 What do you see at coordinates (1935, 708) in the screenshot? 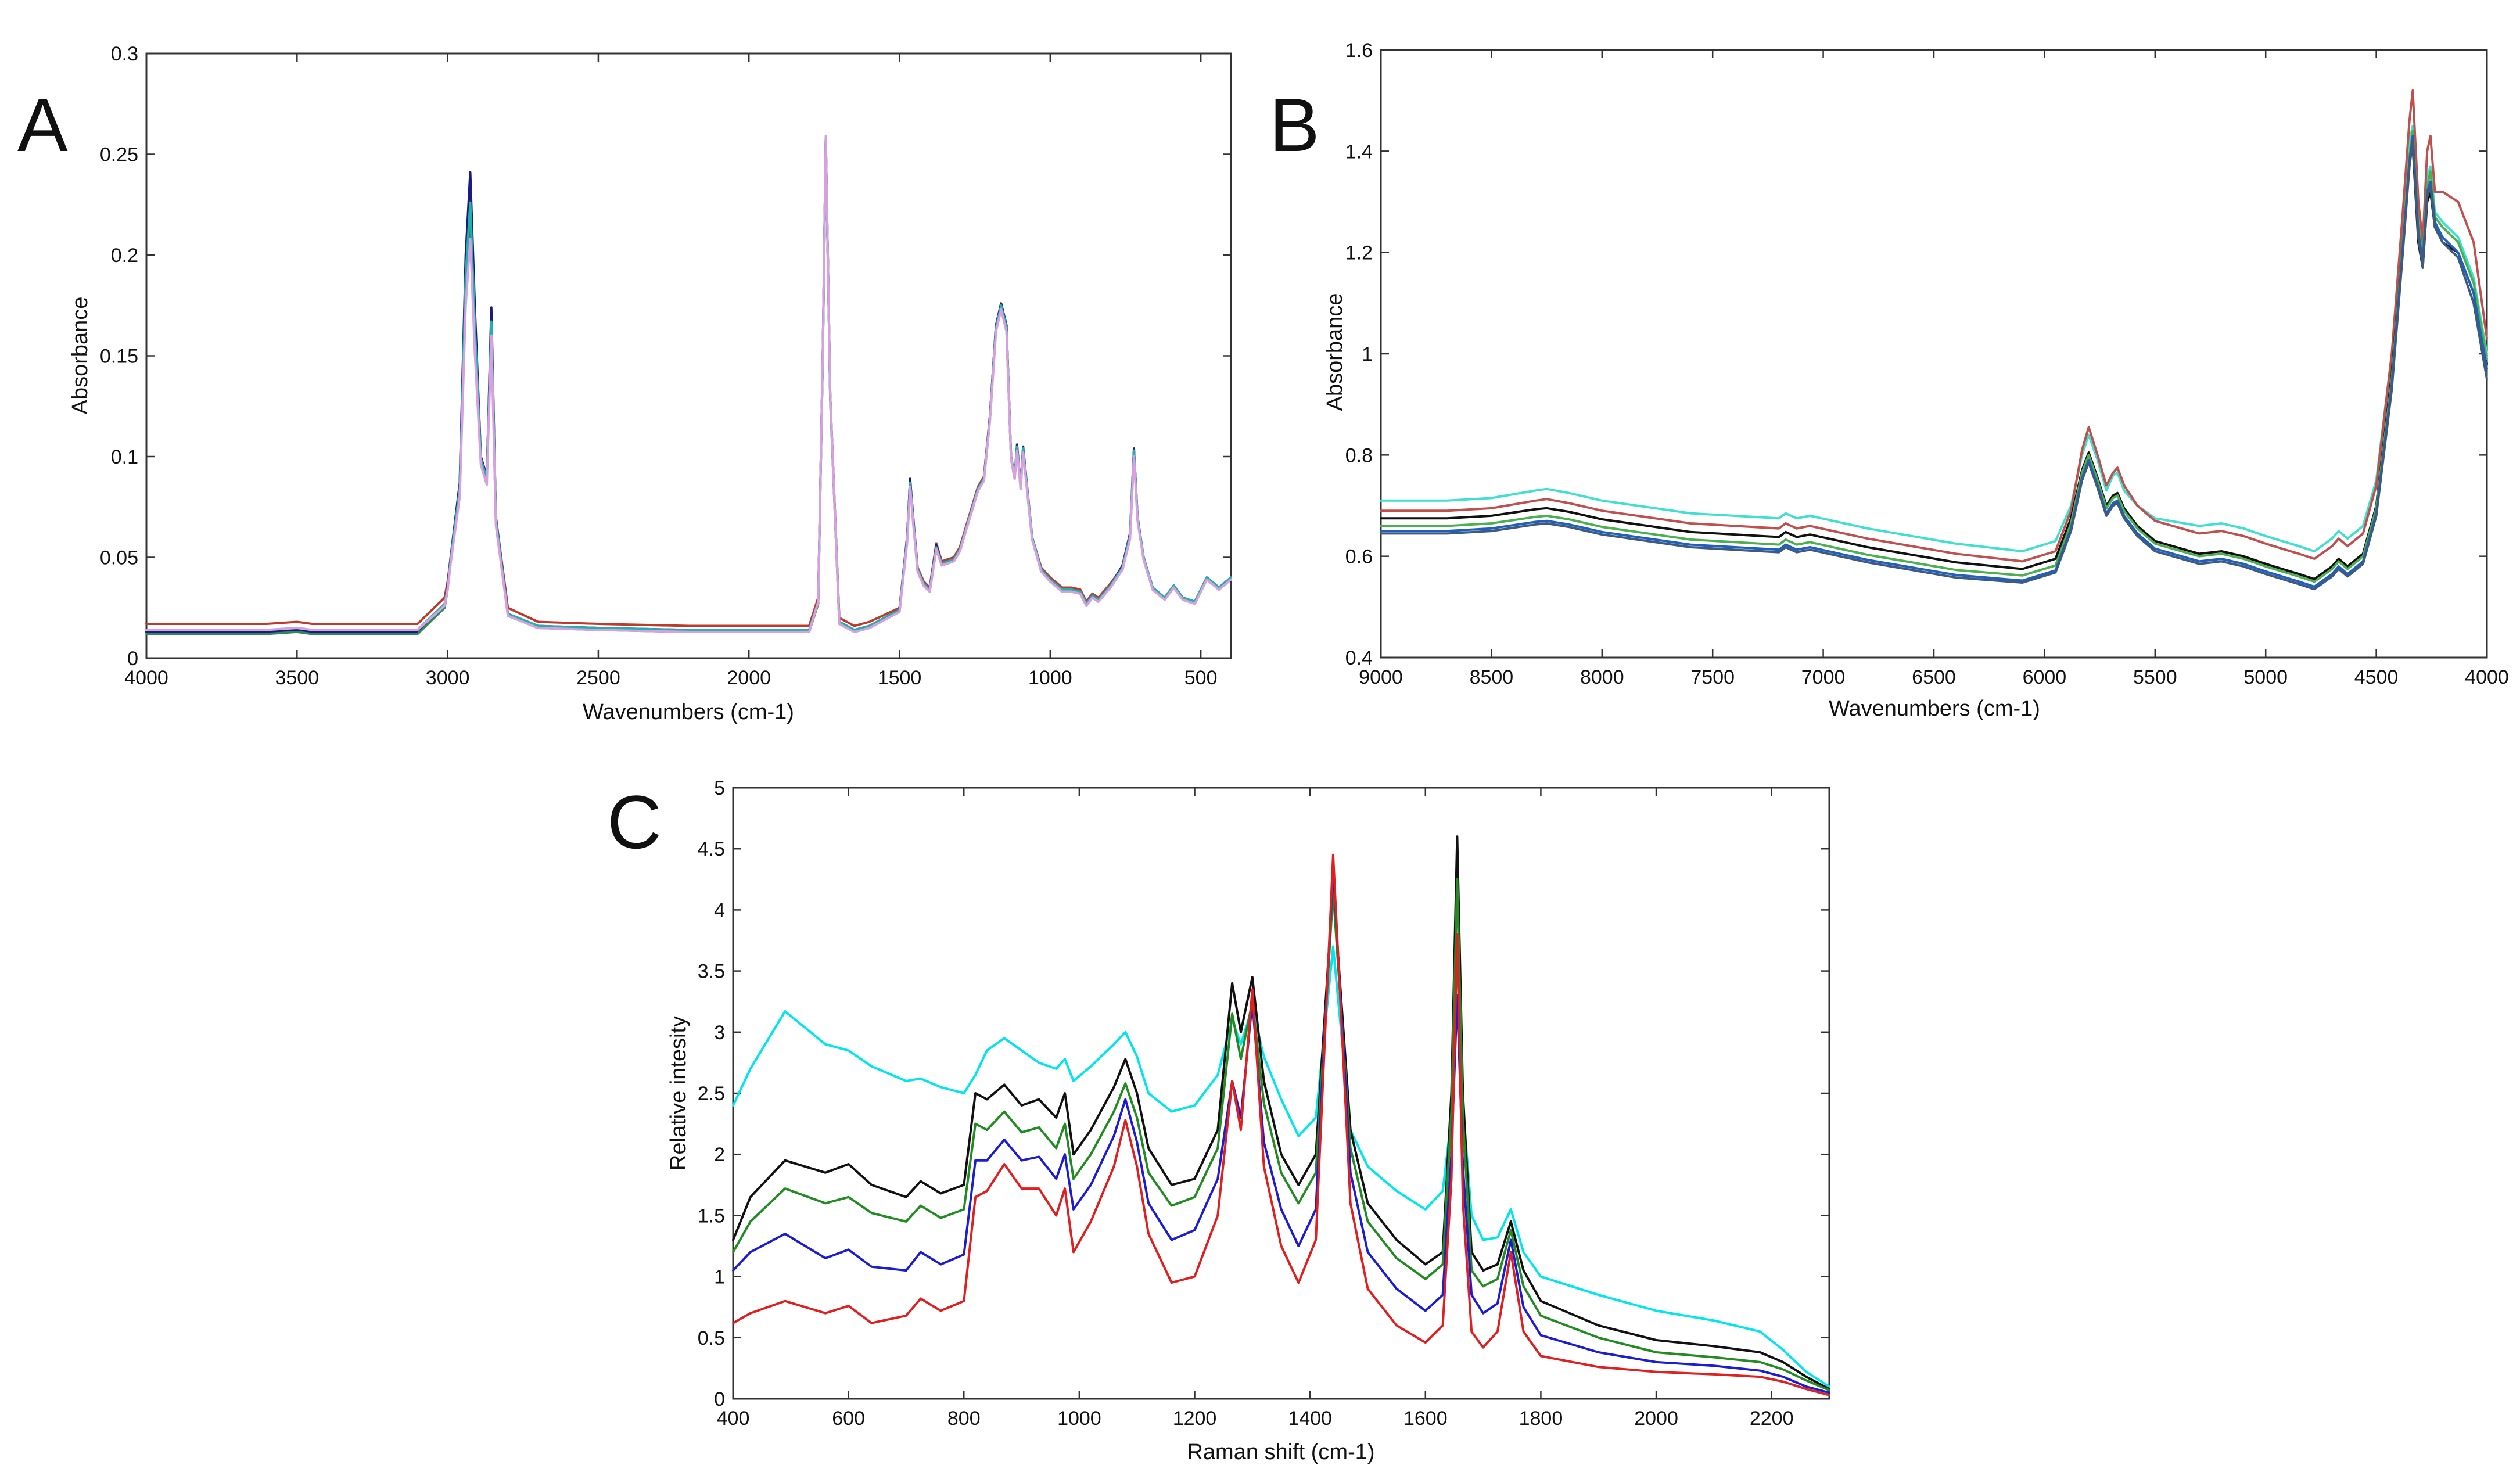
I see `panel-b-x-axis-label: Wavenumbers (cm-1)` at bounding box center [1935, 708].